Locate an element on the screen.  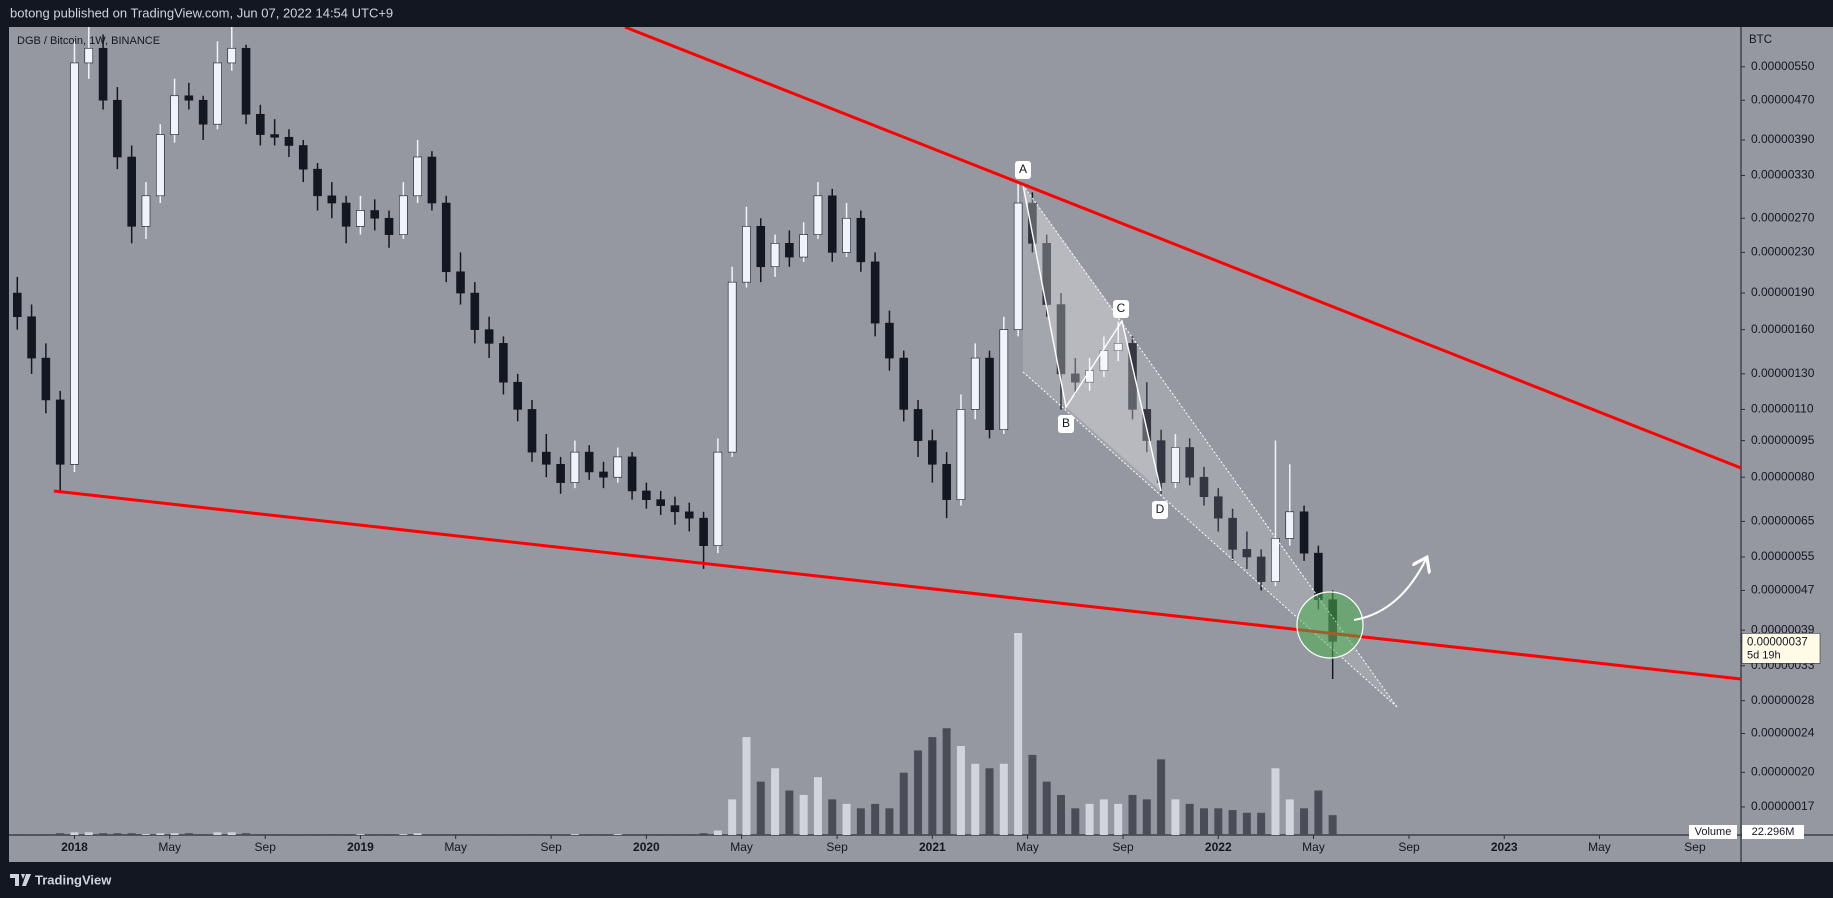
point-label: D is located at coordinates (1160, 509).